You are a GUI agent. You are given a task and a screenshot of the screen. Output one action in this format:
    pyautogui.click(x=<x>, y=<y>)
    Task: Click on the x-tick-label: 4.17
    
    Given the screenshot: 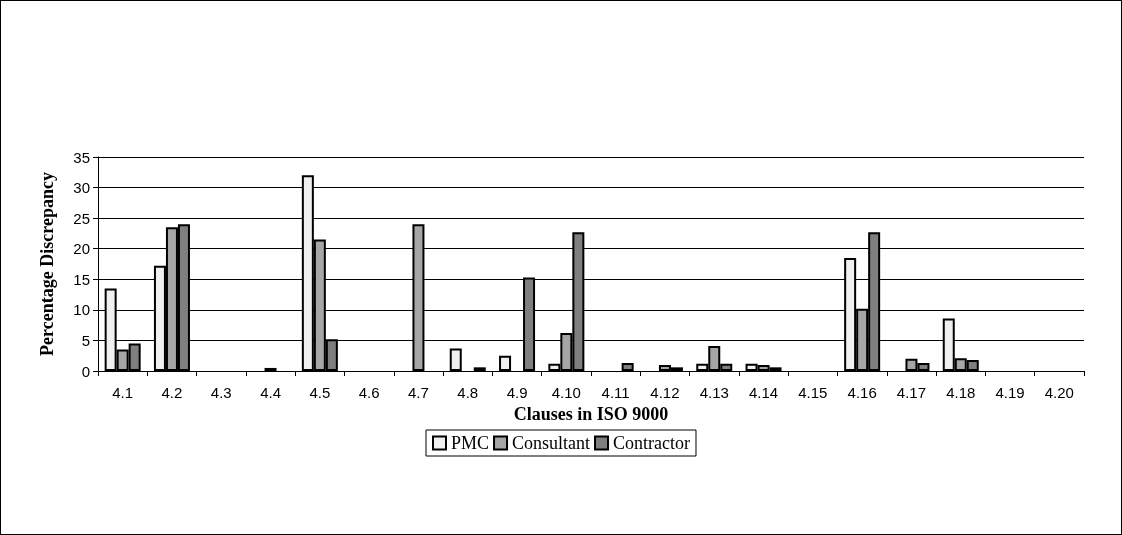 What is the action you would take?
    pyautogui.click(x=911, y=392)
    